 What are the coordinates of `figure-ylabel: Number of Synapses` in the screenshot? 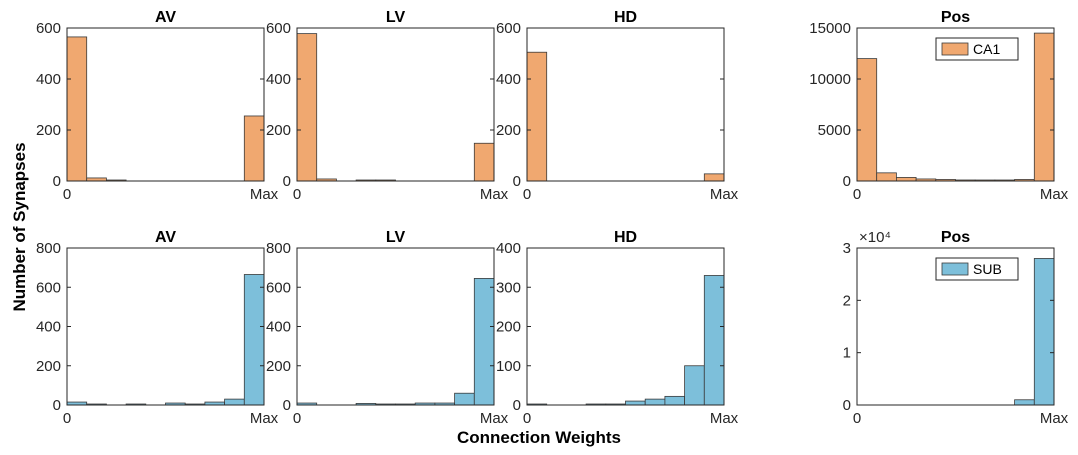 It's located at (19, 227).